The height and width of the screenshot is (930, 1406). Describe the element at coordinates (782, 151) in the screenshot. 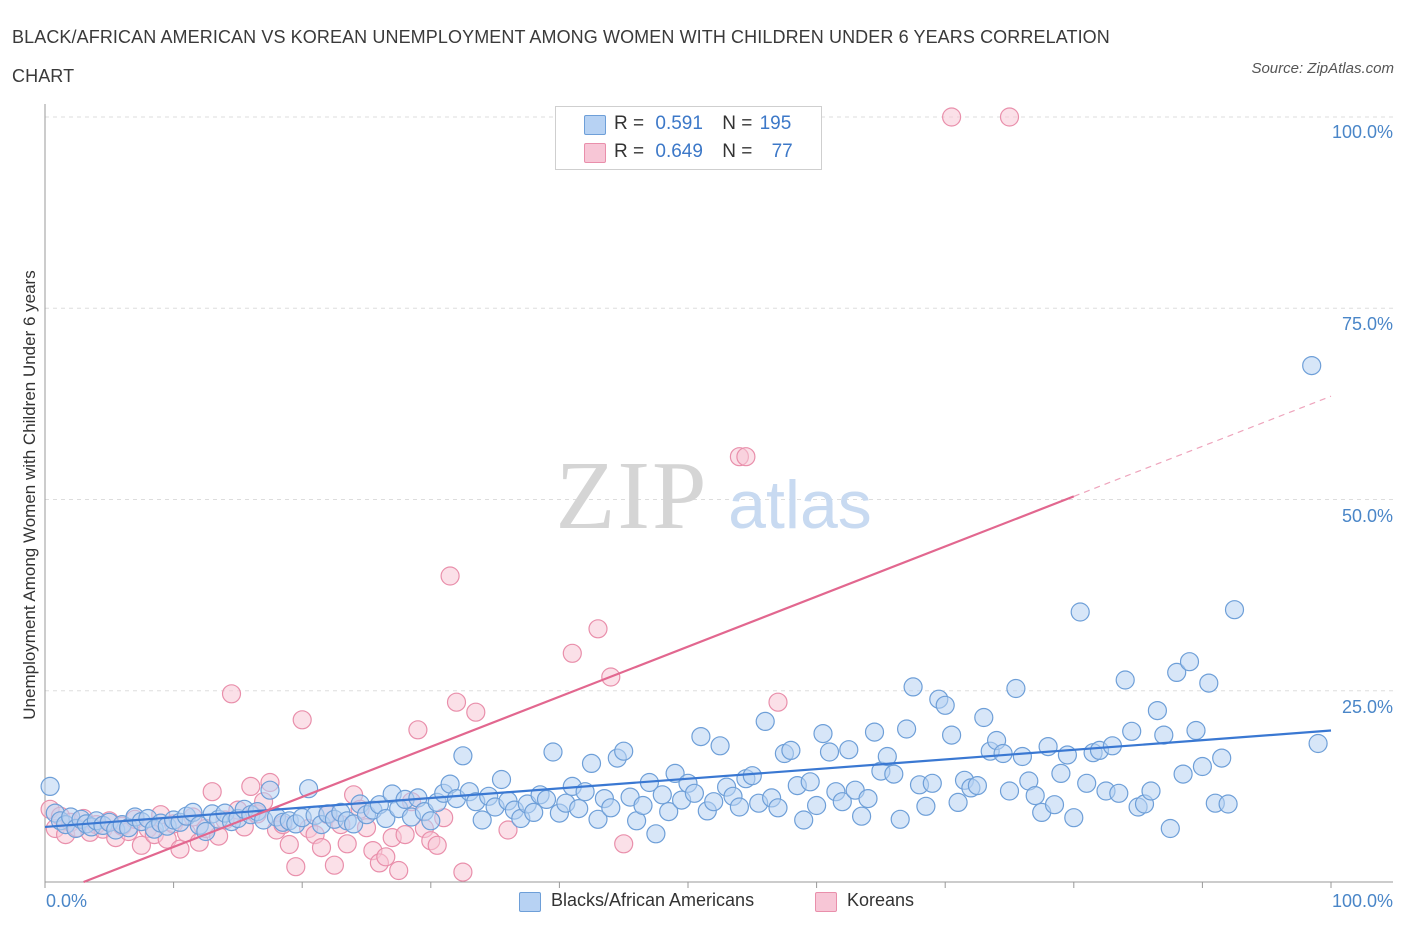

I see `legend-n-value-koreans: 77` at that location.